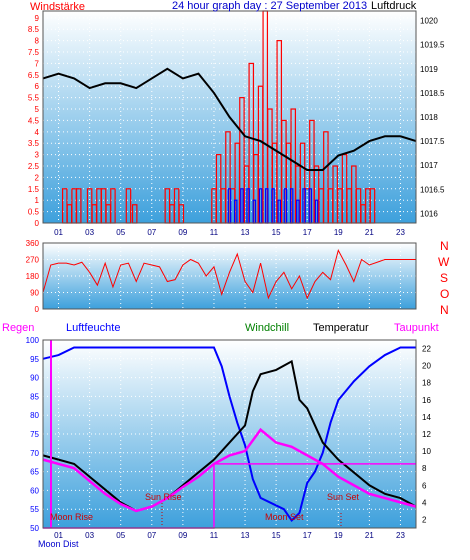 This screenshot has width=470, height=560. What do you see at coordinates (426, 434) in the screenshot?
I see `temperature-tick-label: 12` at bounding box center [426, 434].